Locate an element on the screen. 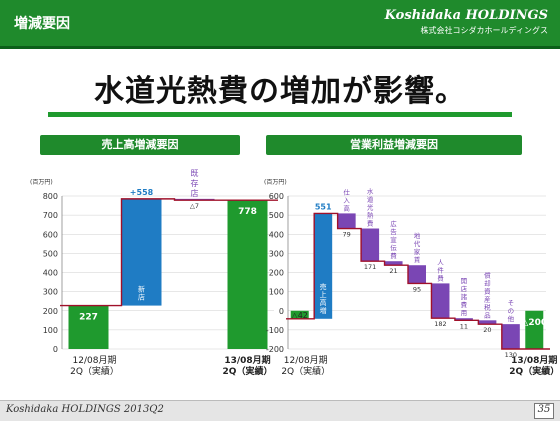 The image size is (560, 421). bar-name-char: 用 is located at coordinates (464, 313).